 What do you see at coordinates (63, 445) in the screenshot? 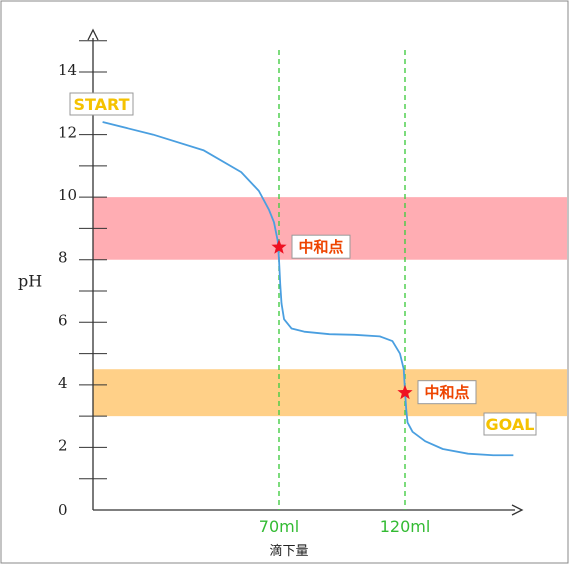
I see `y-tick-label-2: 2` at bounding box center [63, 445].